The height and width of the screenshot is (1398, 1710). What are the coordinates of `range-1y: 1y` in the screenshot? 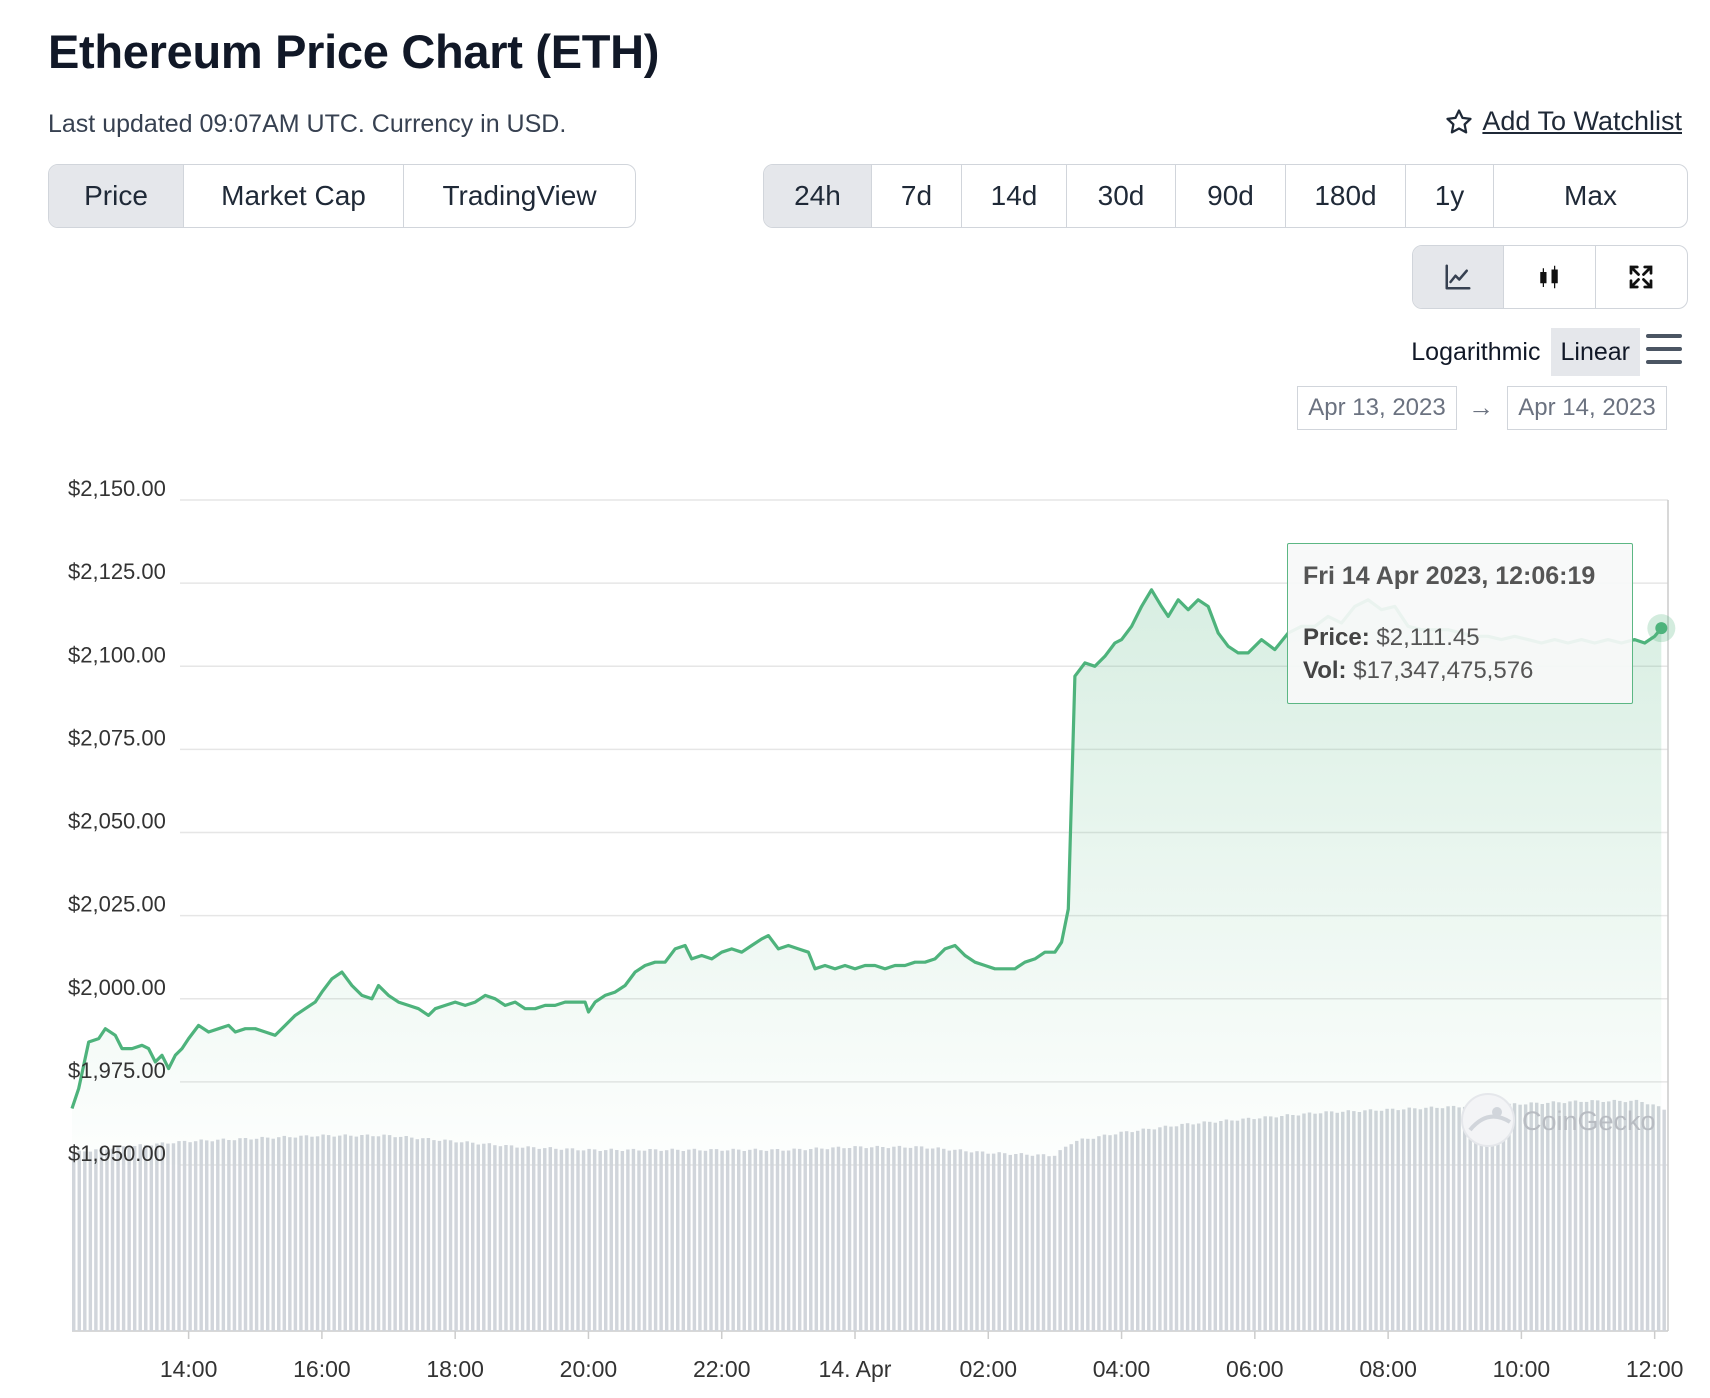 It's located at (1450, 196).